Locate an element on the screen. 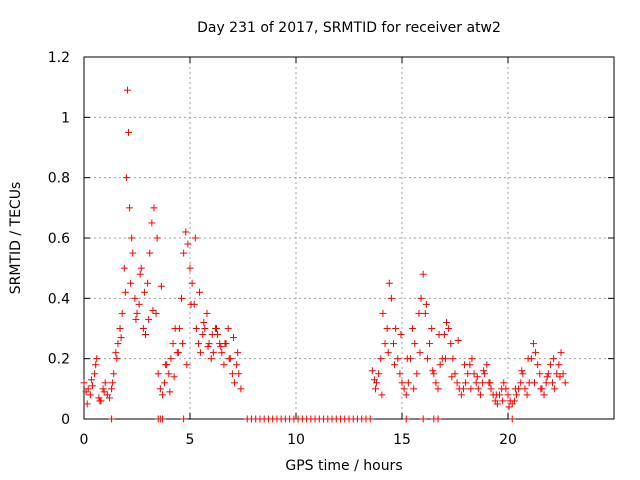 The height and width of the screenshot is (480, 640). x-tick-label: 15 is located at coordinates (402, 440).